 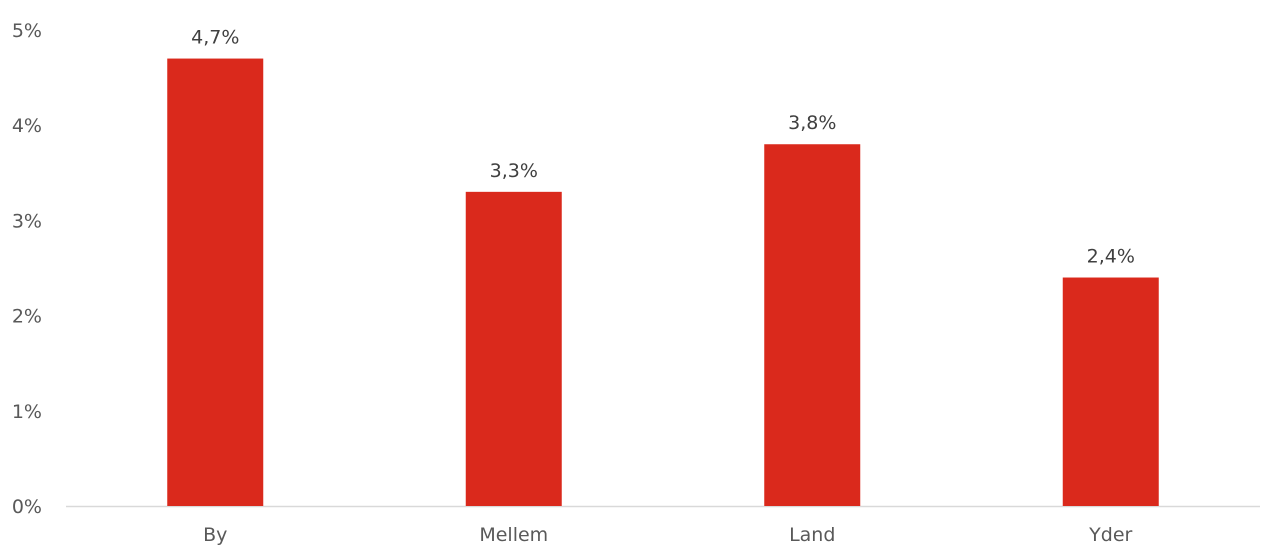 What do you see at coordinates (27, 412) in the screenshot?
I see `y-tick-label: 1%` at bounding box center [27, 412].